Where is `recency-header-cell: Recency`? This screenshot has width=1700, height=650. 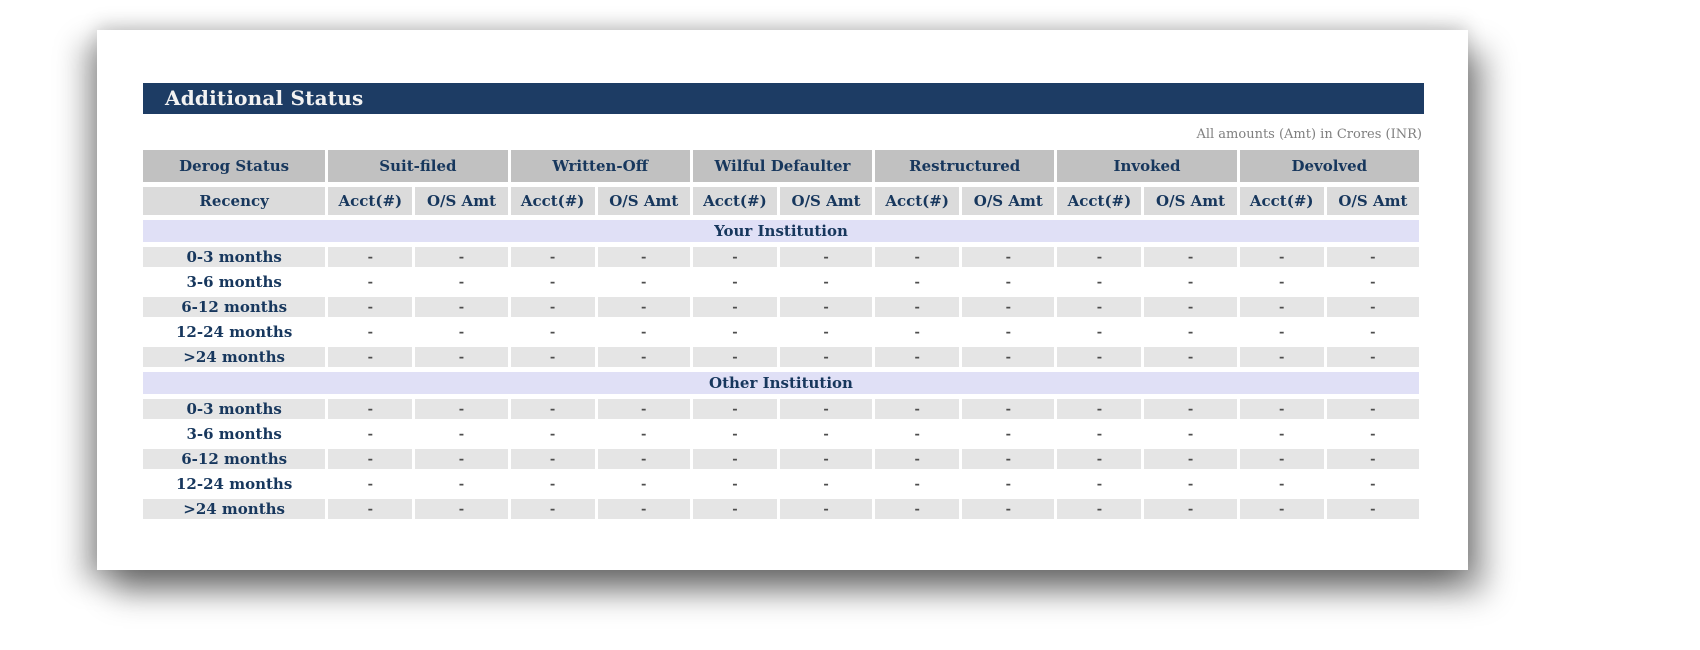 recency-header-cell: Recency is located at coordinates (234, 201).